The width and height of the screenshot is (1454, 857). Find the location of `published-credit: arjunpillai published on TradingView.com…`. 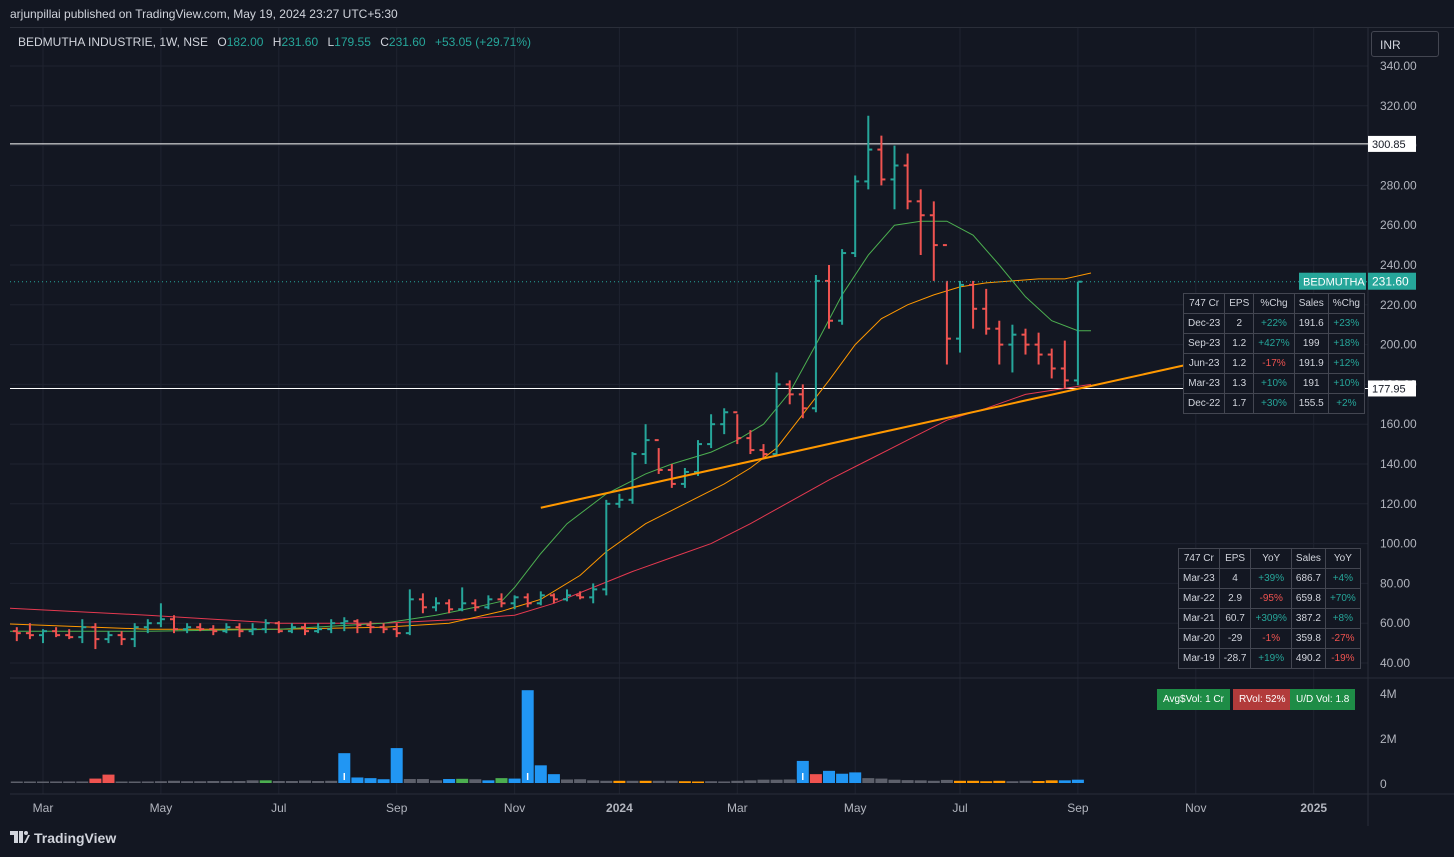

published-credit: arjunpillai published on TradingView.com… is located at coordinates (204, 14).